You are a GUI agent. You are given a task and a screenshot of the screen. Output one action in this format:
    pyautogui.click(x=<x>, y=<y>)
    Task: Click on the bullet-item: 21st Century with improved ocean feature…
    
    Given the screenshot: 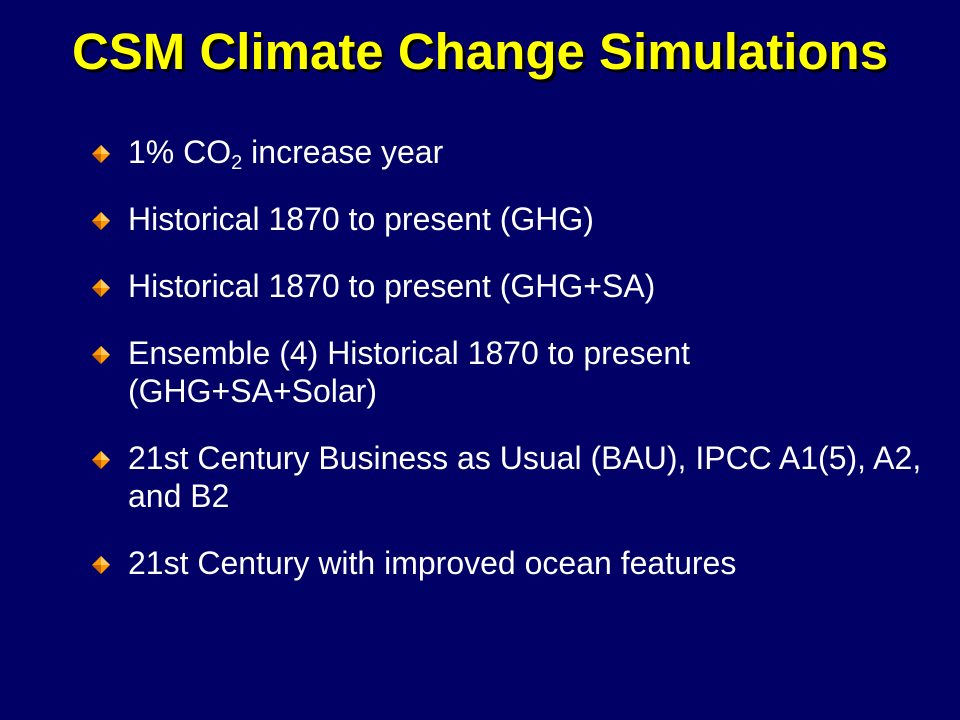 What is the action you would take?
    pyautogui.click(x=507, y=563)
    